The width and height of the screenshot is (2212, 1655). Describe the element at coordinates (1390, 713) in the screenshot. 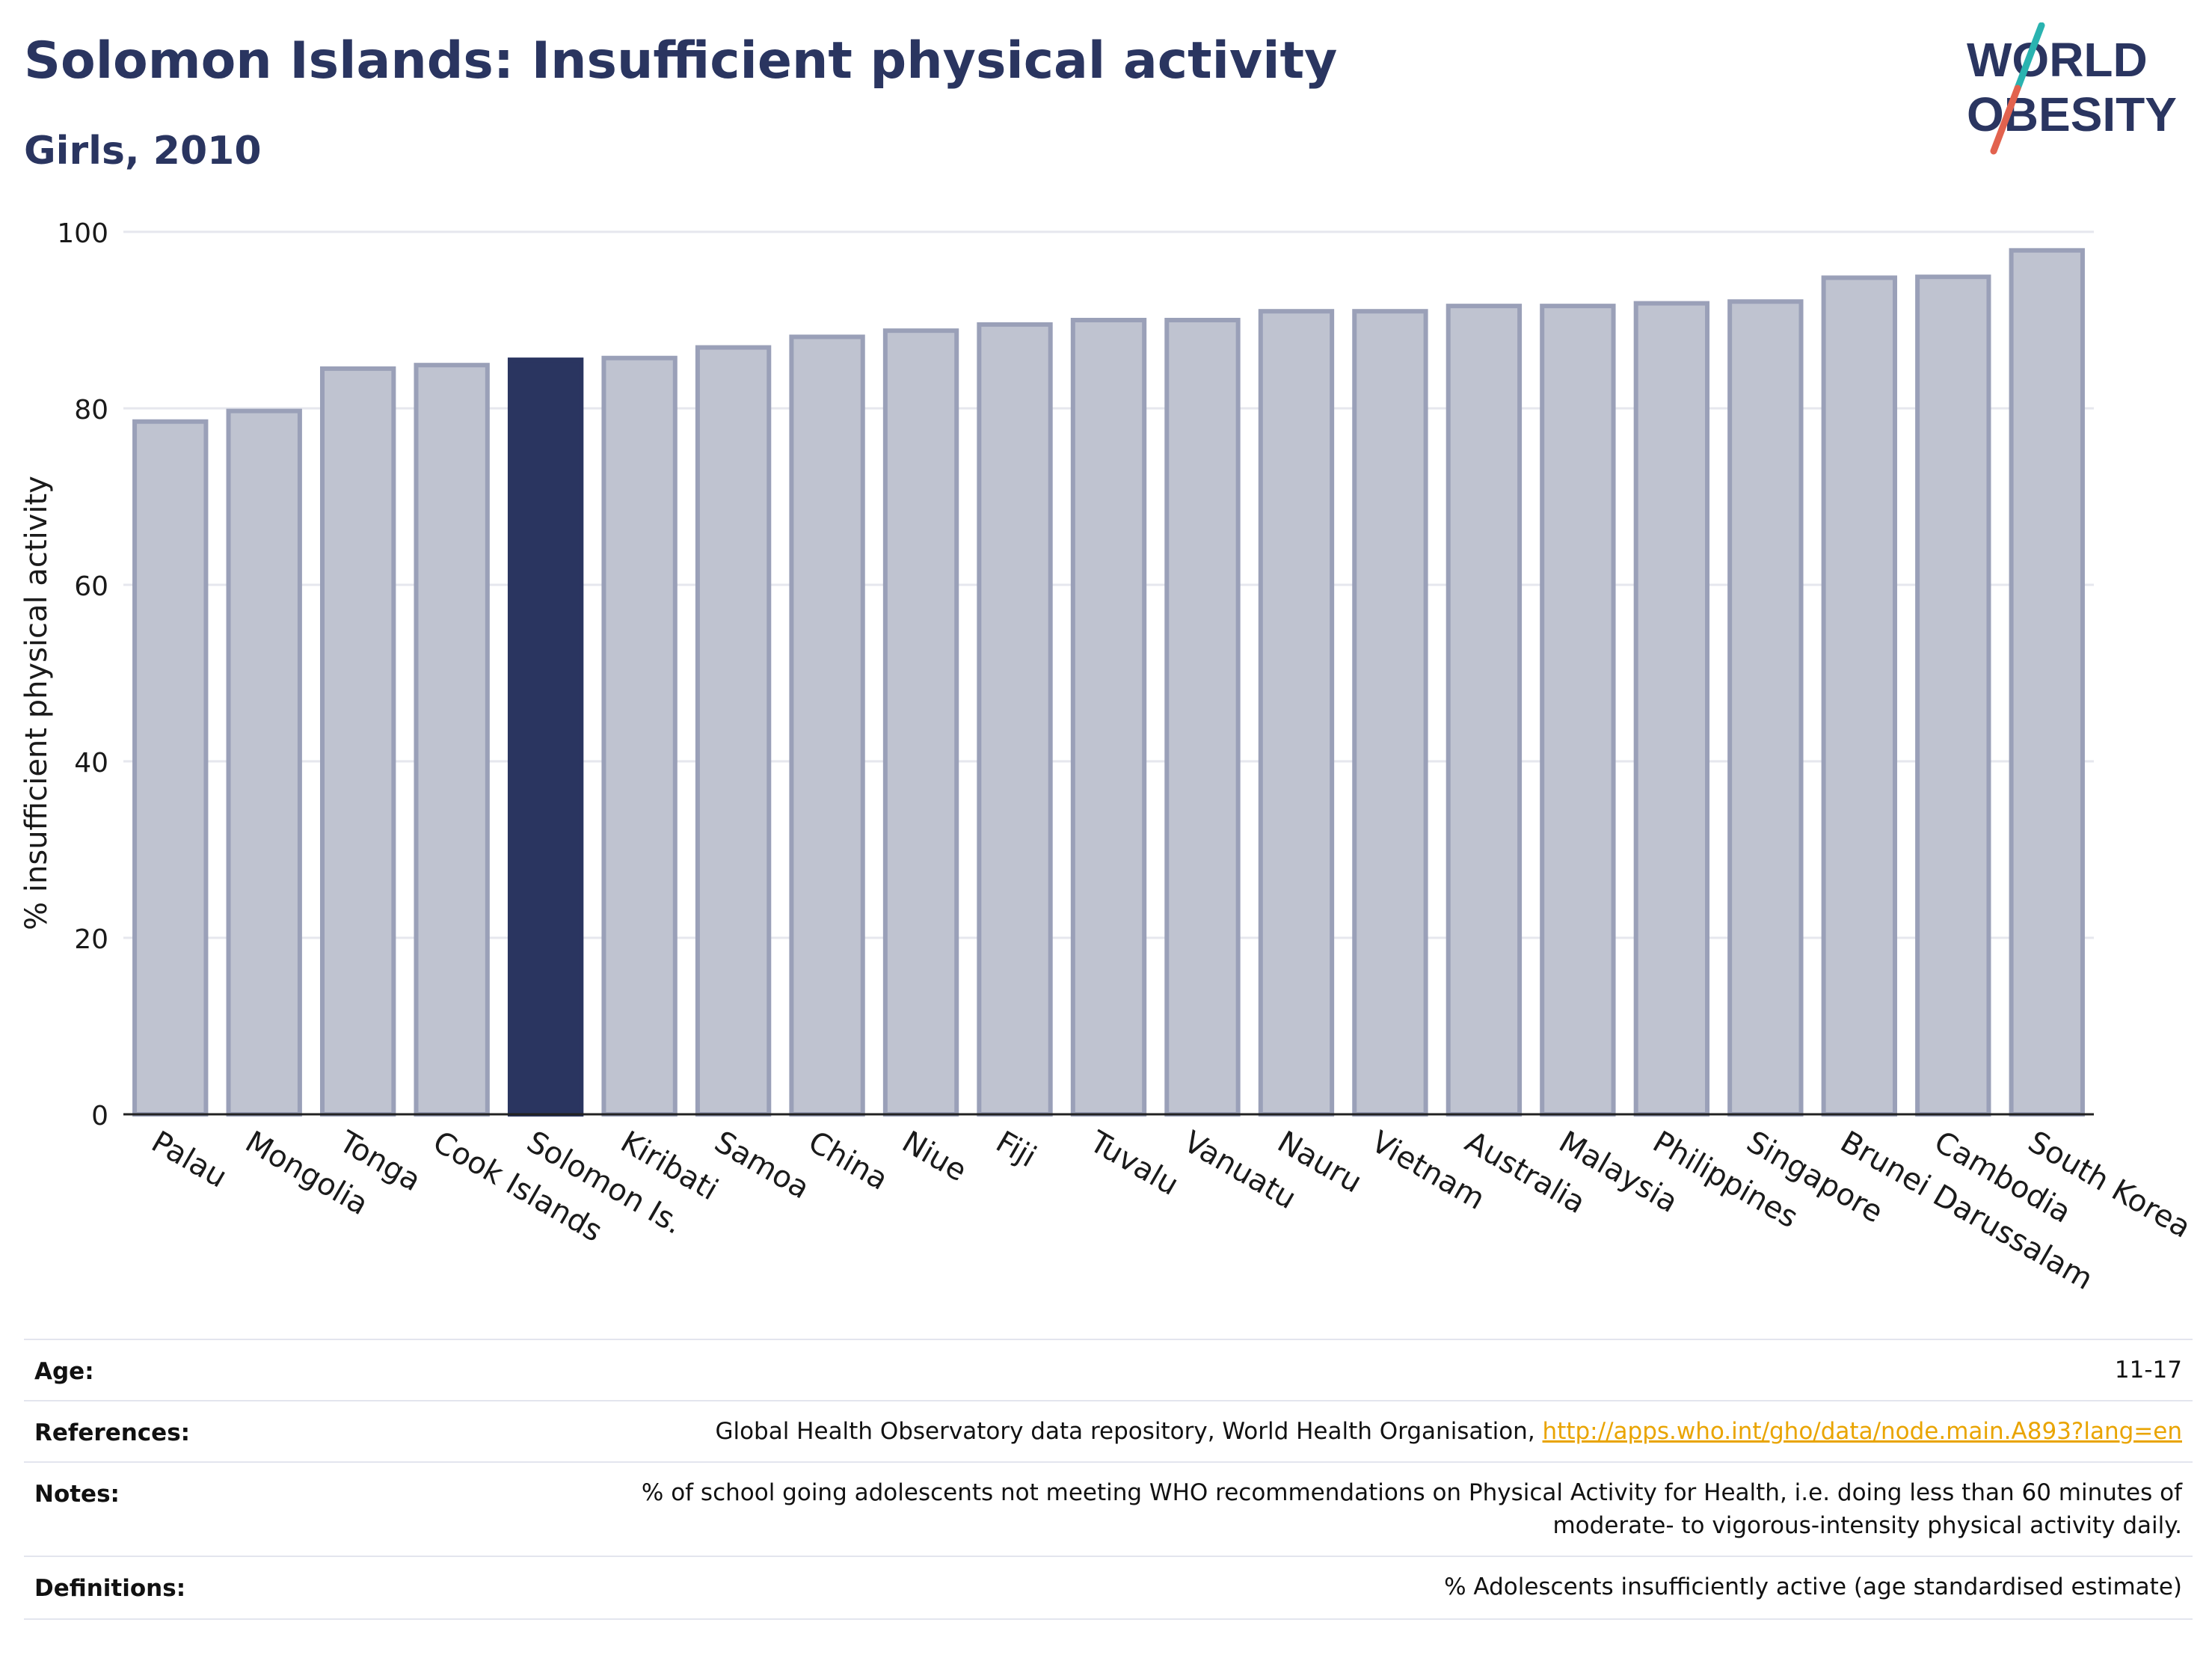

I see `bar-vietnam` at that location.